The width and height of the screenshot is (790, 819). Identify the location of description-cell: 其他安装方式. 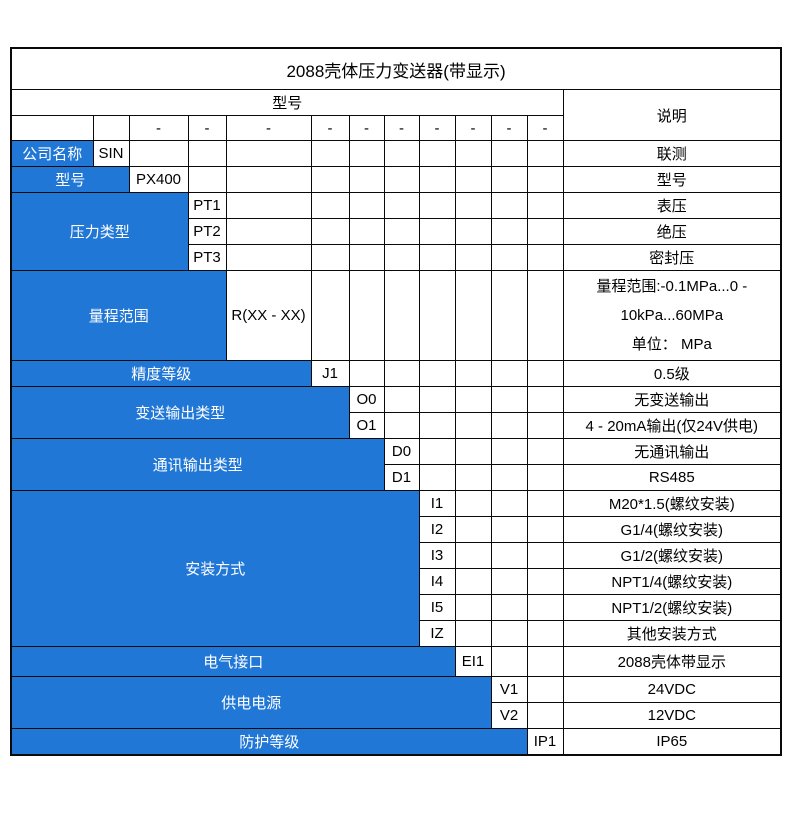
(672, 633).